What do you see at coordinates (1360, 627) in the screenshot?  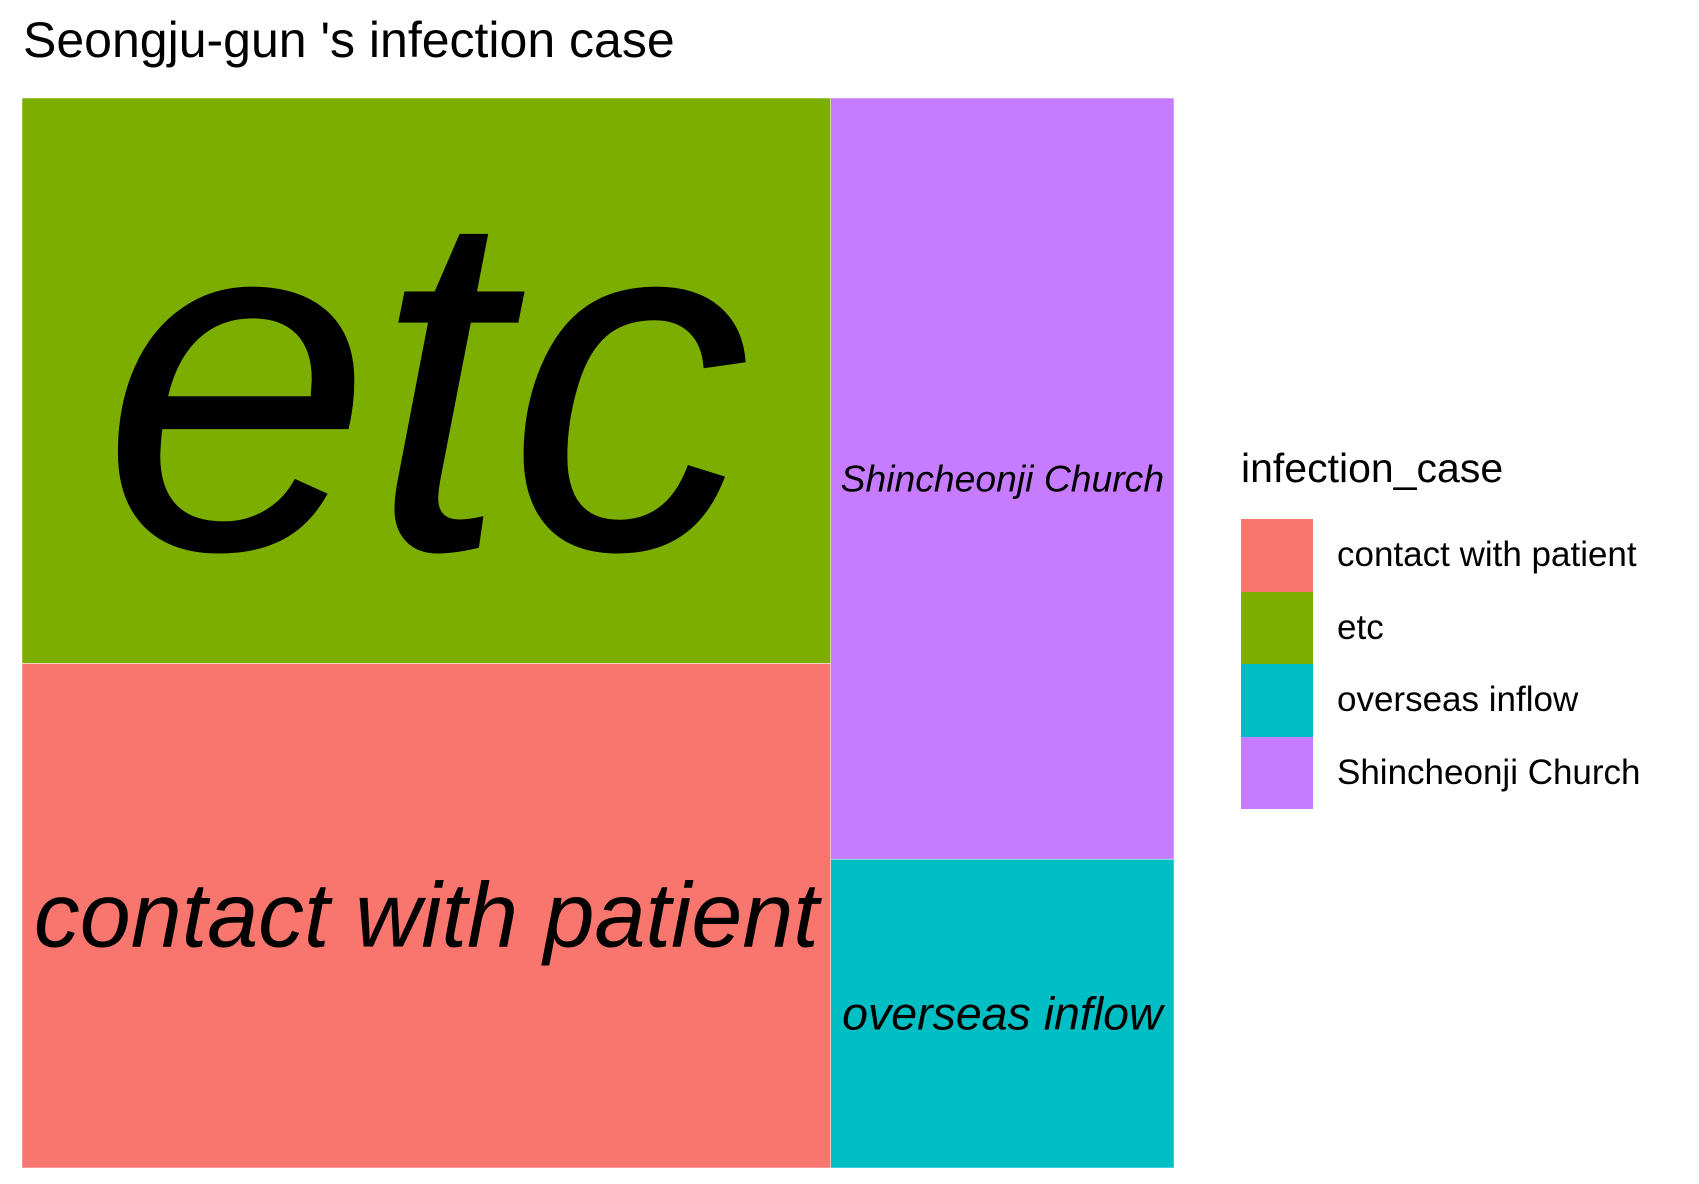 I see `legend-label-etc: etc` at bounding box center [1360, 627].